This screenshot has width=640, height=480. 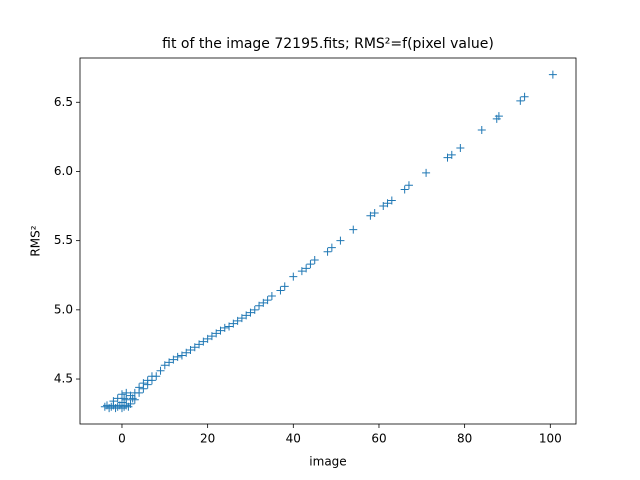 What do you see at coordinates (378, 439) in the screenshot?
I see `x-tick-label: 60` at bounding box center [378, 439].